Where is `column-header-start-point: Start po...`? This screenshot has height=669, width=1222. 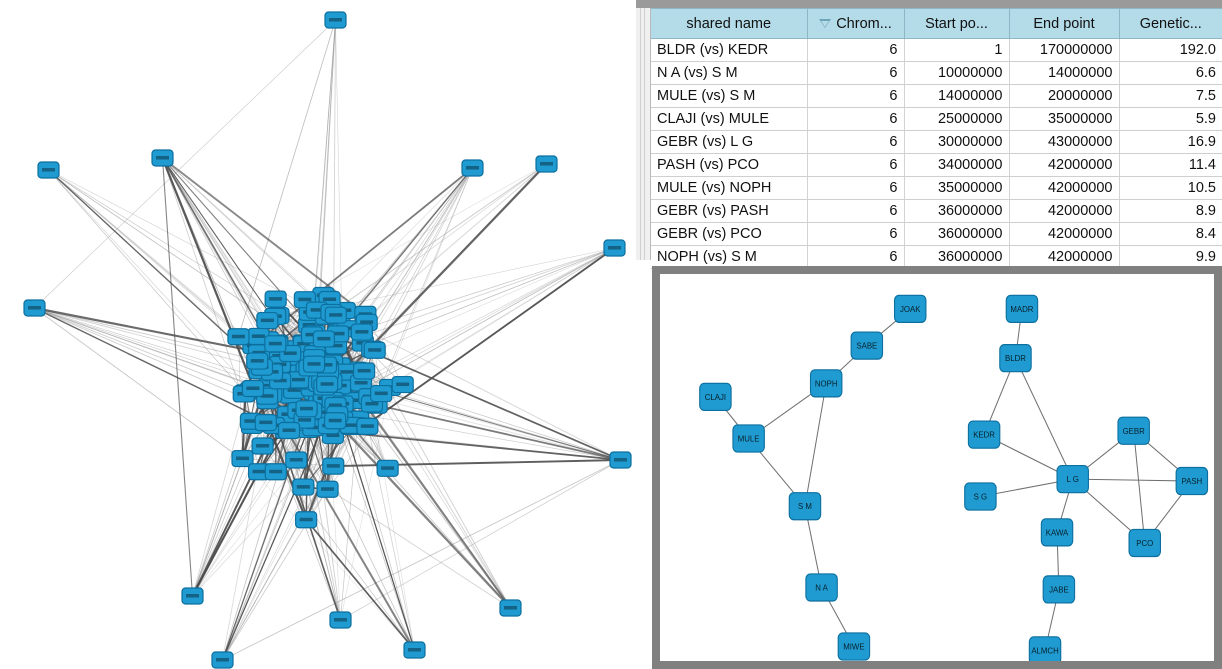
column-header-start-point: Start po... is located at coordinates (957, 23).